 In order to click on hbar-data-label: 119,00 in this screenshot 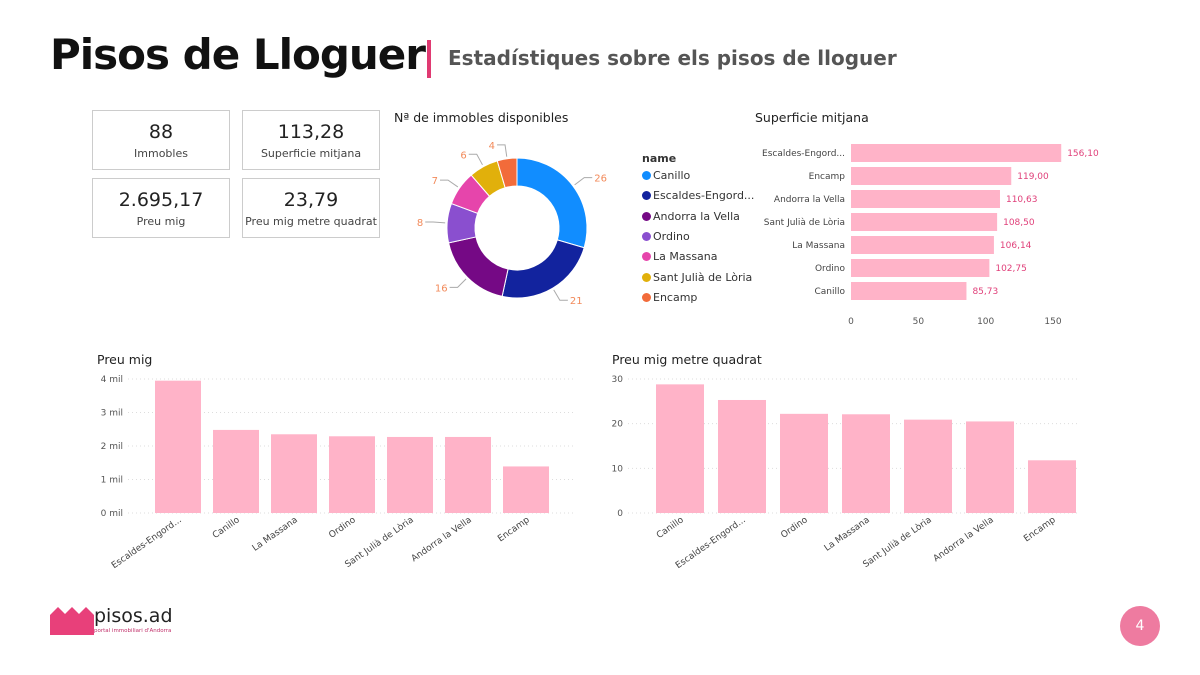, I will do `click(1033, 177)`.